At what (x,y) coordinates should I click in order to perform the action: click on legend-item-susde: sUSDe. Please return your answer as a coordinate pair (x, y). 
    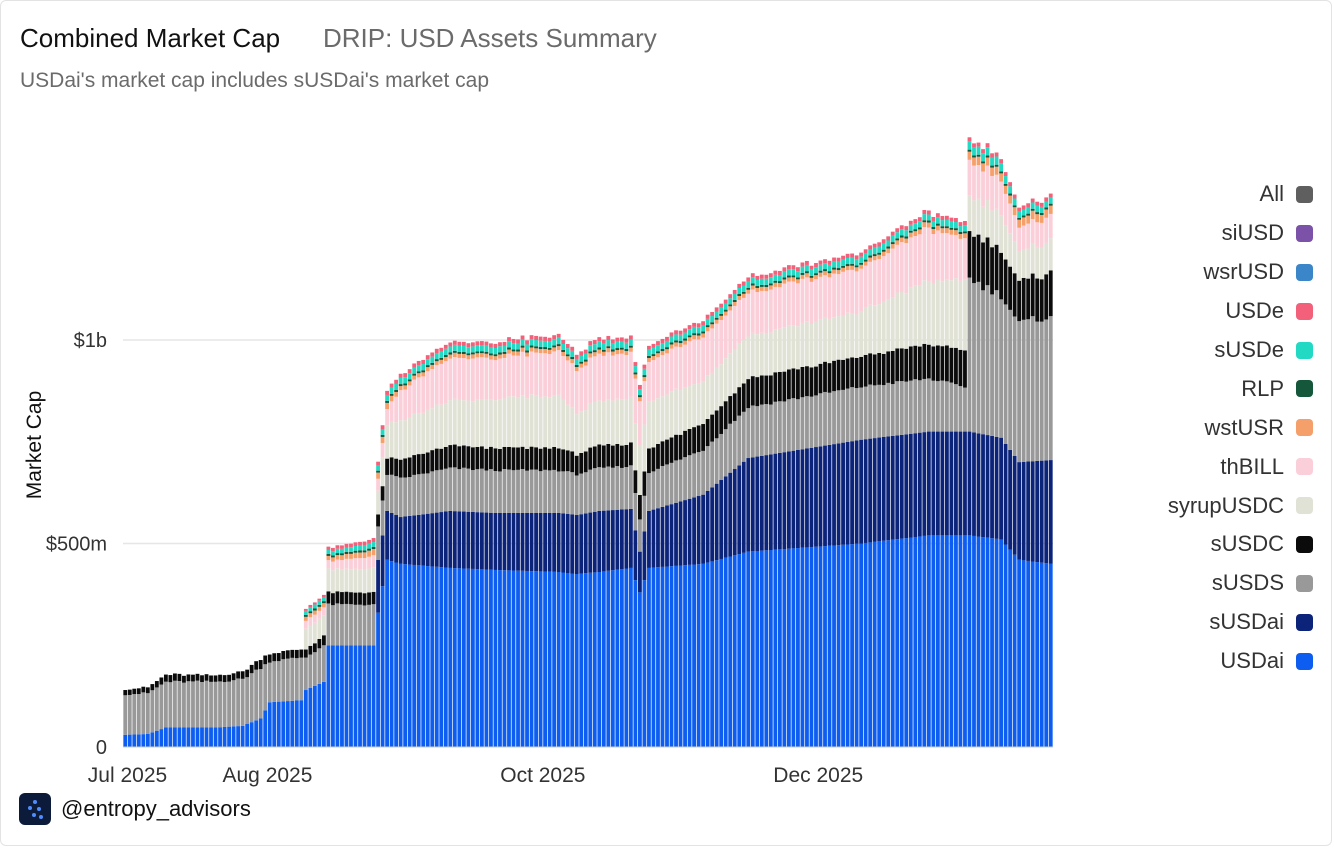
    Looking at the image, I should click on (1203, 350).